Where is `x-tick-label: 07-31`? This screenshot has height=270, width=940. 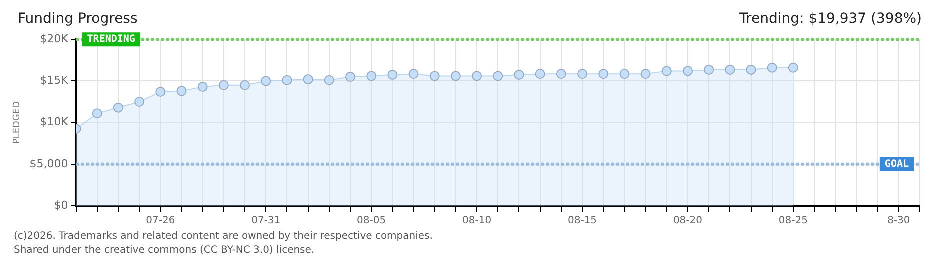 x-tick-label: 07-31 is located at coordinates (266, 221).